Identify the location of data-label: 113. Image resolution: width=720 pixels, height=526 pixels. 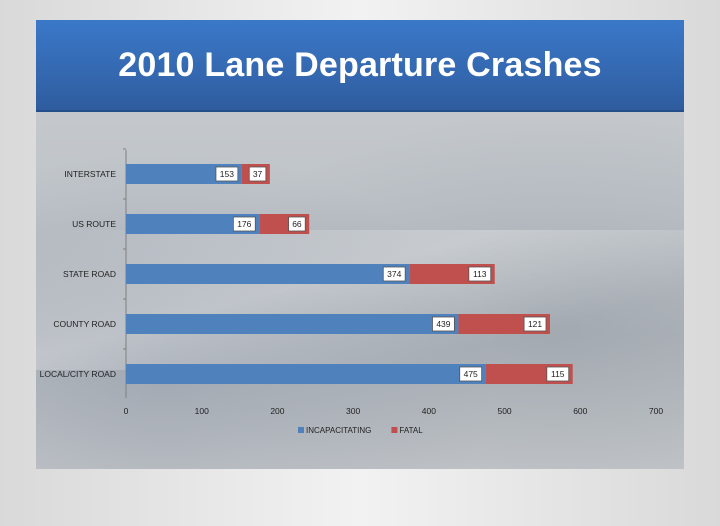
(480, 274).